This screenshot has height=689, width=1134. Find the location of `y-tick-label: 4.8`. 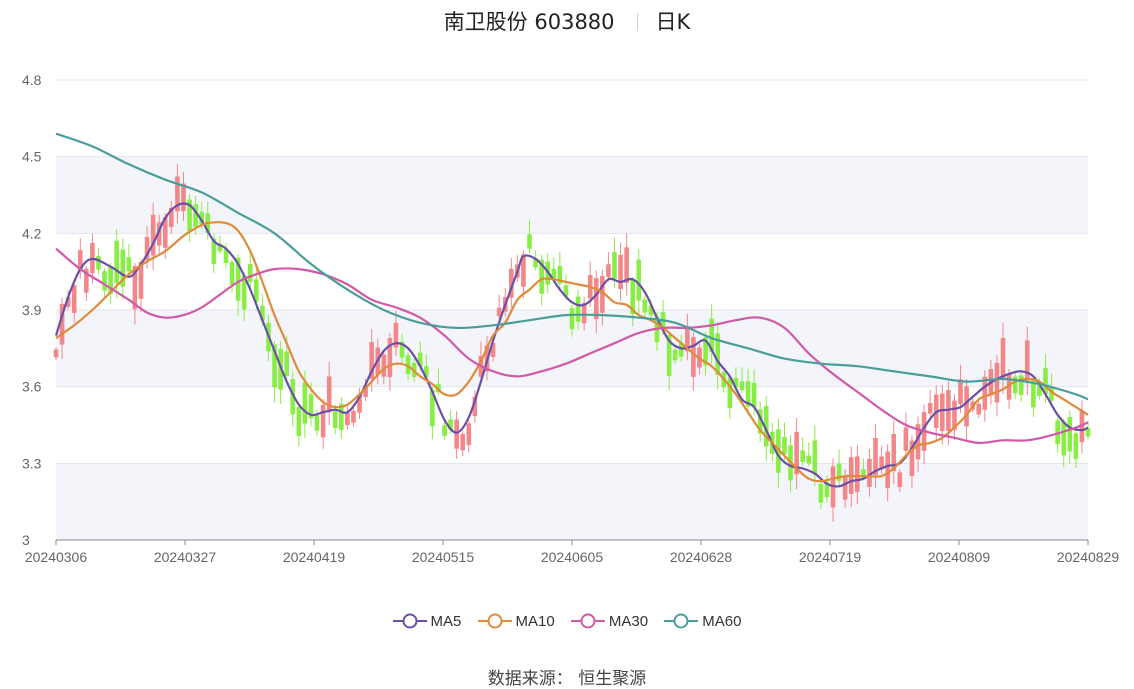

y-tick-label: 4.8 is located at coordinates (32, 80).